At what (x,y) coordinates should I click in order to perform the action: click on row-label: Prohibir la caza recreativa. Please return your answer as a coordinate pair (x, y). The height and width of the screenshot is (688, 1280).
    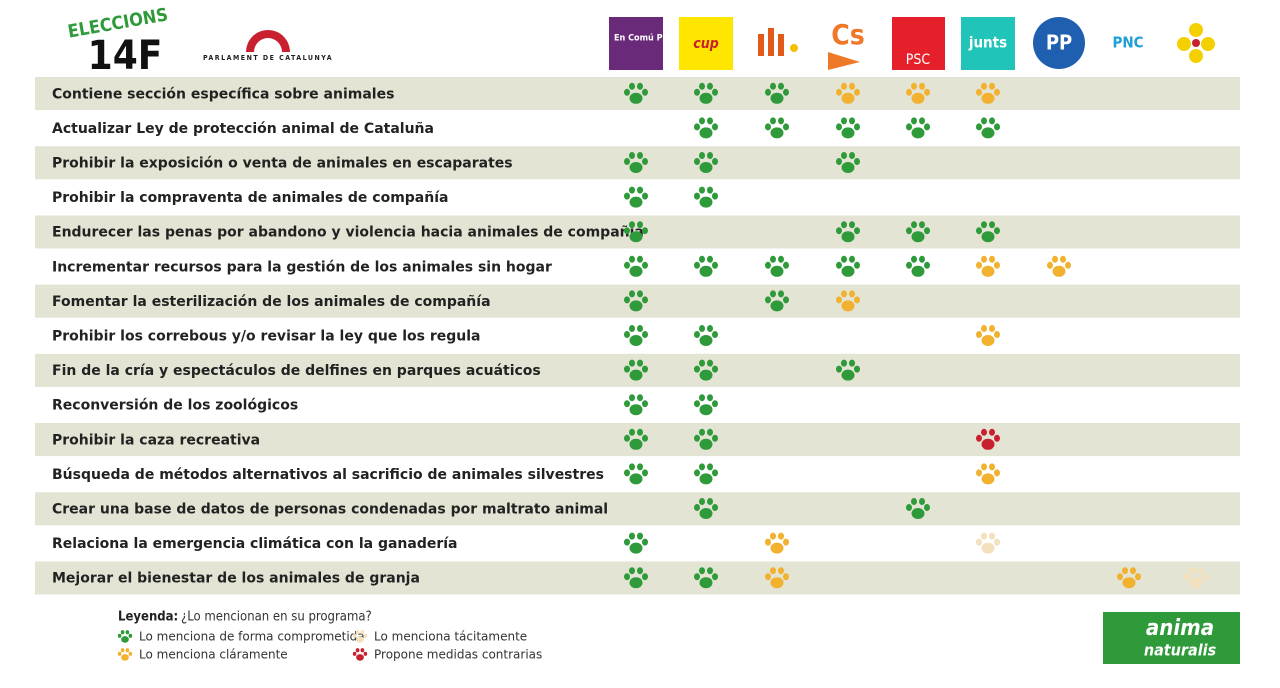
    Looking at the image, I should click on (156, 440).